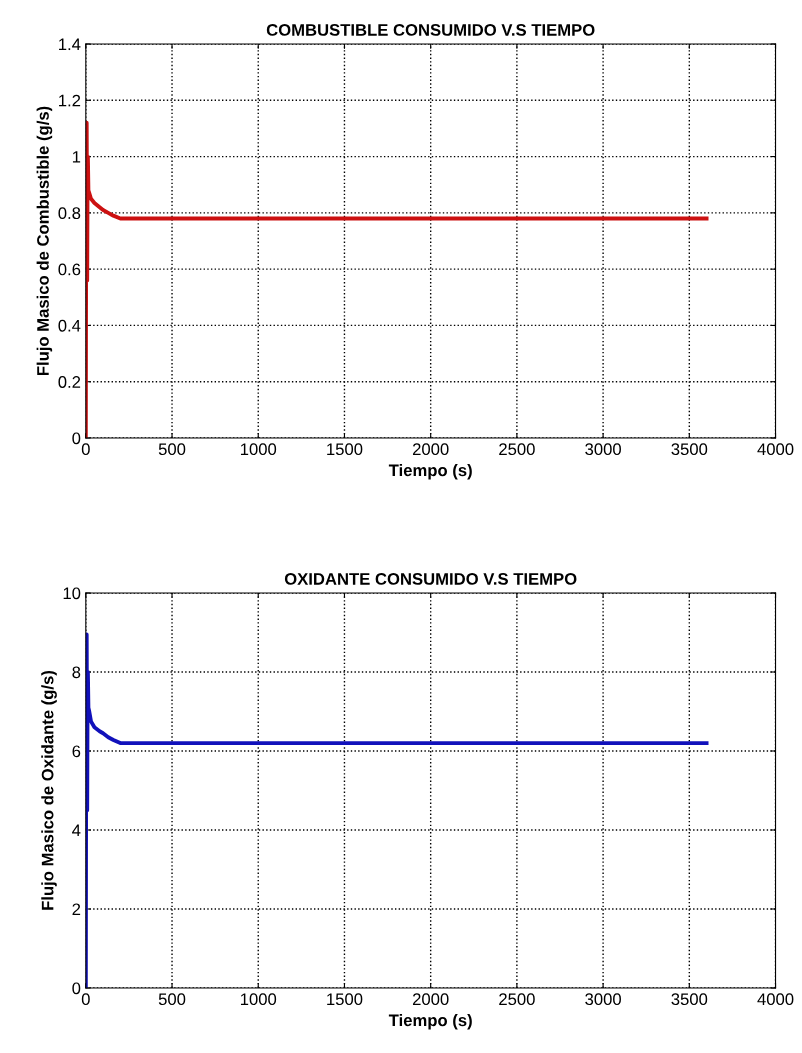 This screenshot has height=1053, width=802. Describe the element at coordinates (76, 830) in the screenshot. I see `y-tick-label: 4` at that location.